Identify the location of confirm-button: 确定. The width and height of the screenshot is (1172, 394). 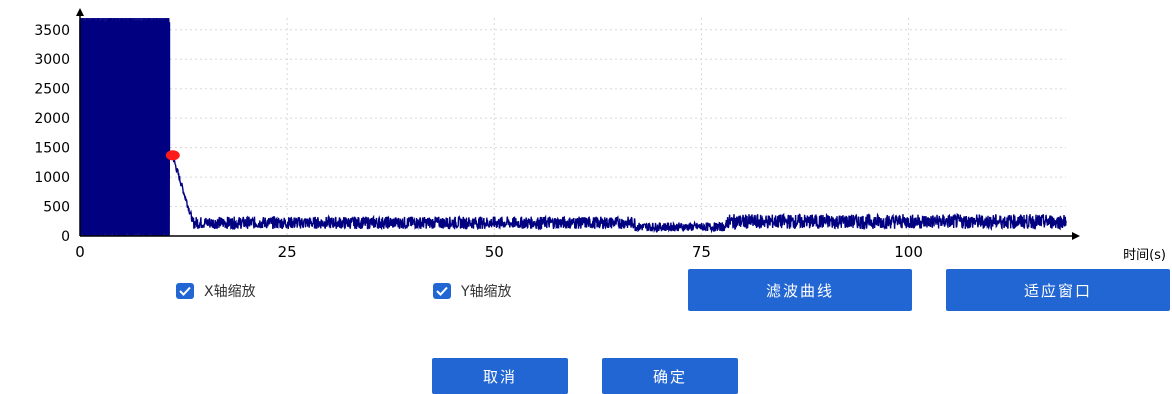
(670, 376).